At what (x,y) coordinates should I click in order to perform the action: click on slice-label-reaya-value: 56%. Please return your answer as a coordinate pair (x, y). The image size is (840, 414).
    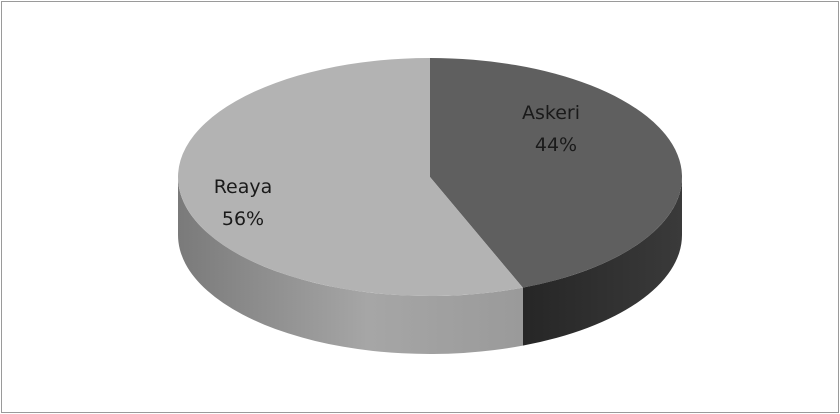
    Looking at the image, I should click on (243, 219).